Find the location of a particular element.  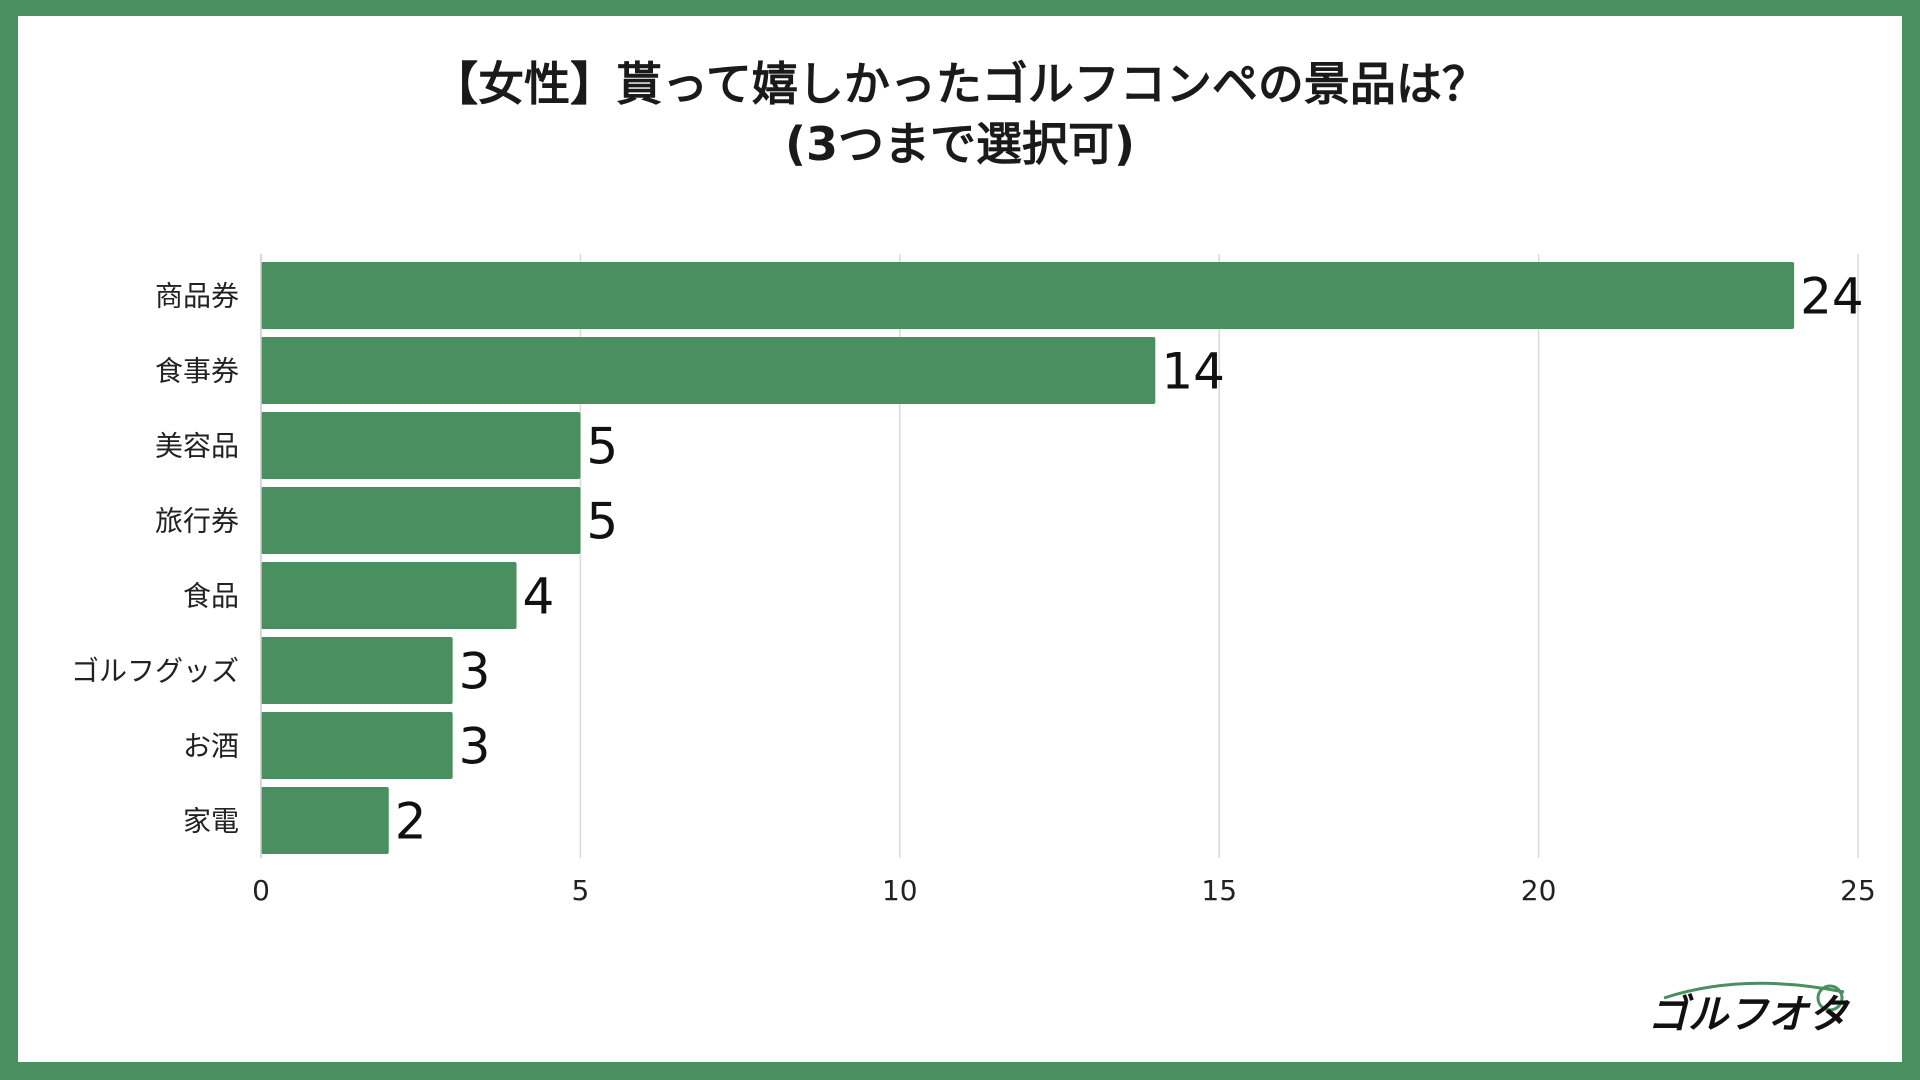

data-label: 24 is located at coordinates (1832, 297).